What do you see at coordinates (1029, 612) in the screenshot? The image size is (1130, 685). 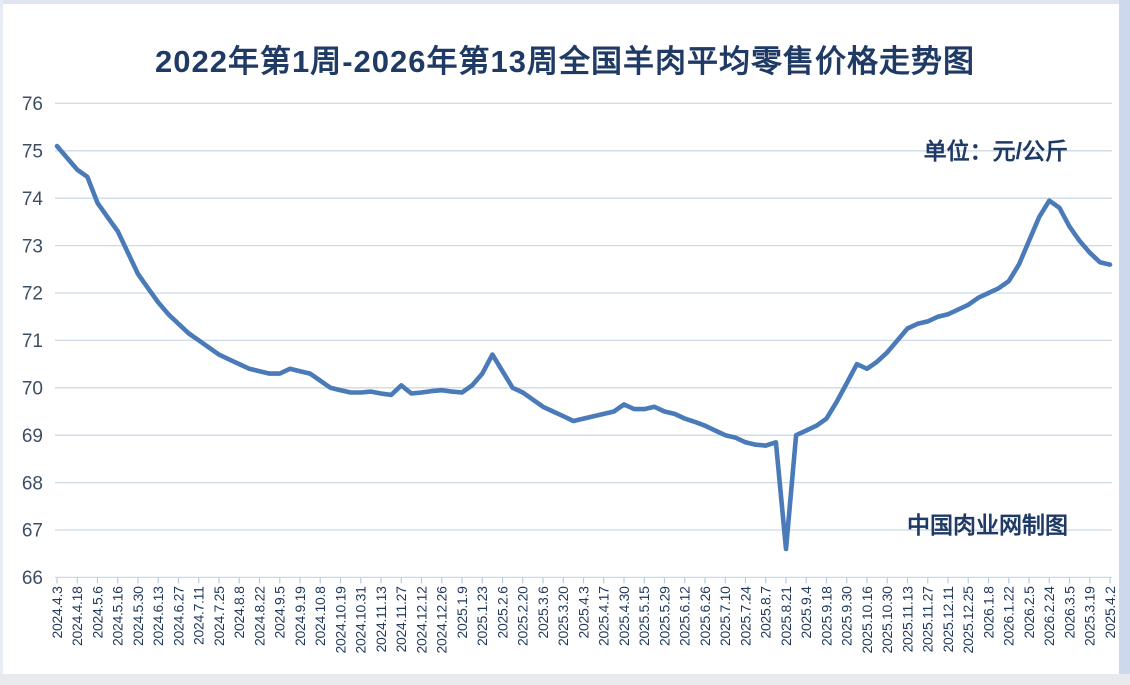 I see `x-tick-label: 2026.2.5` at bounding box center [1029, 612].